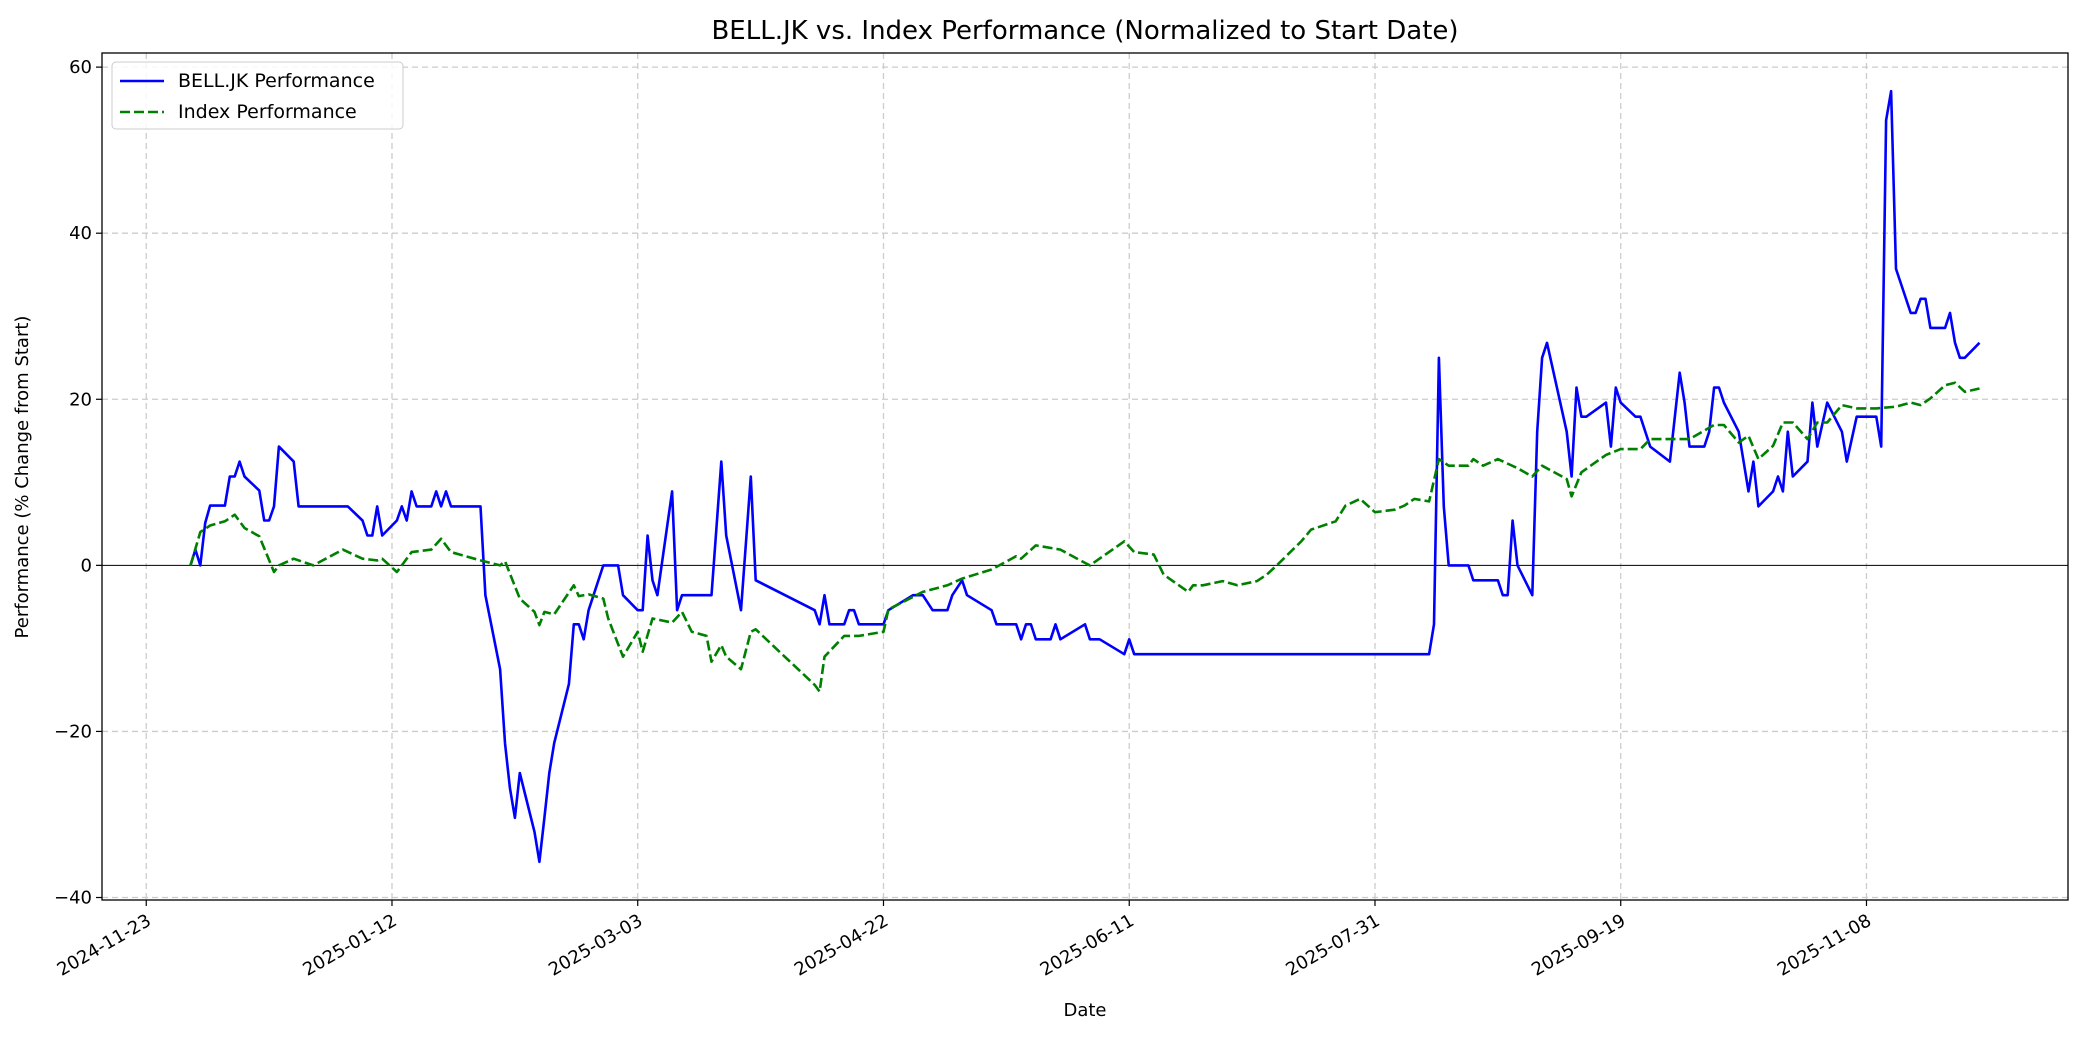 This screenshot has height=1039, width=2084. Describe the element at coordinates (1824, 945) in the screenshot. I see `x-tick-label: 2025-11-08` at that location.